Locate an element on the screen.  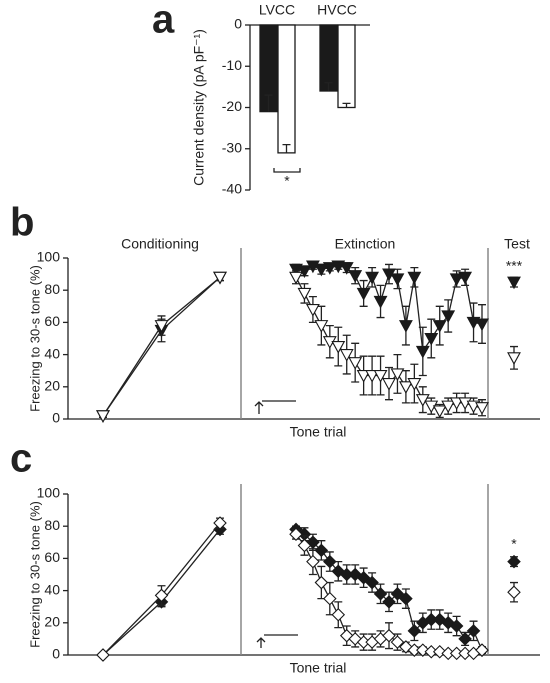
x-category-label: HVCC is located at coordinates (337, 10).